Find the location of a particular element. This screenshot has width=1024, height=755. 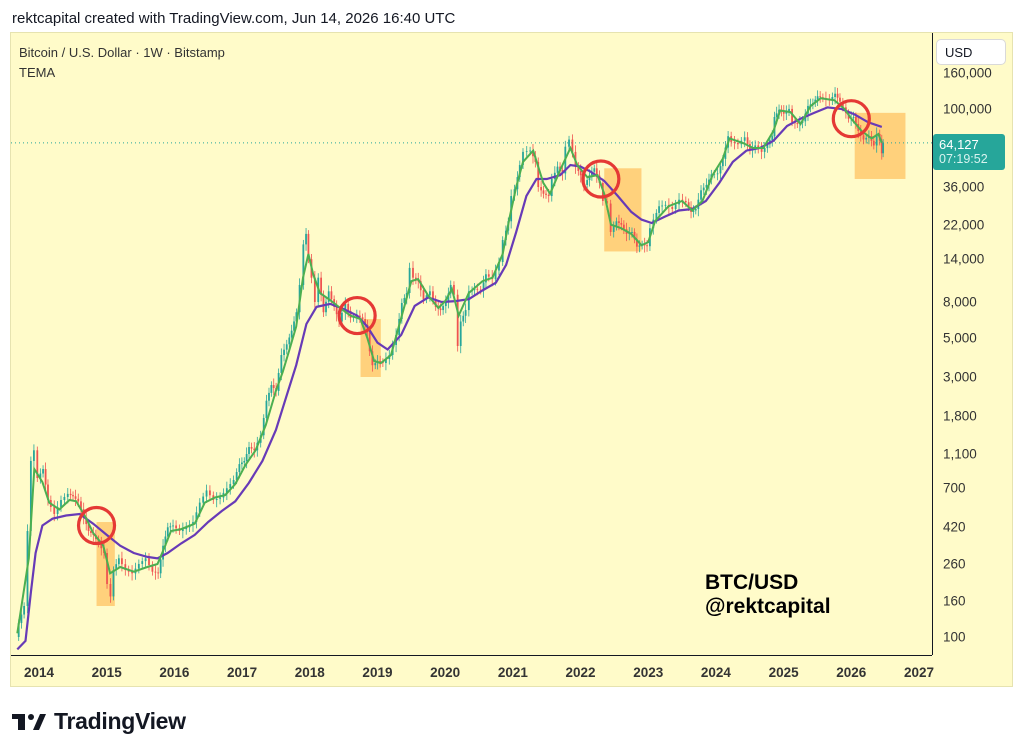

time-axis is located at coordinates (471, 671).